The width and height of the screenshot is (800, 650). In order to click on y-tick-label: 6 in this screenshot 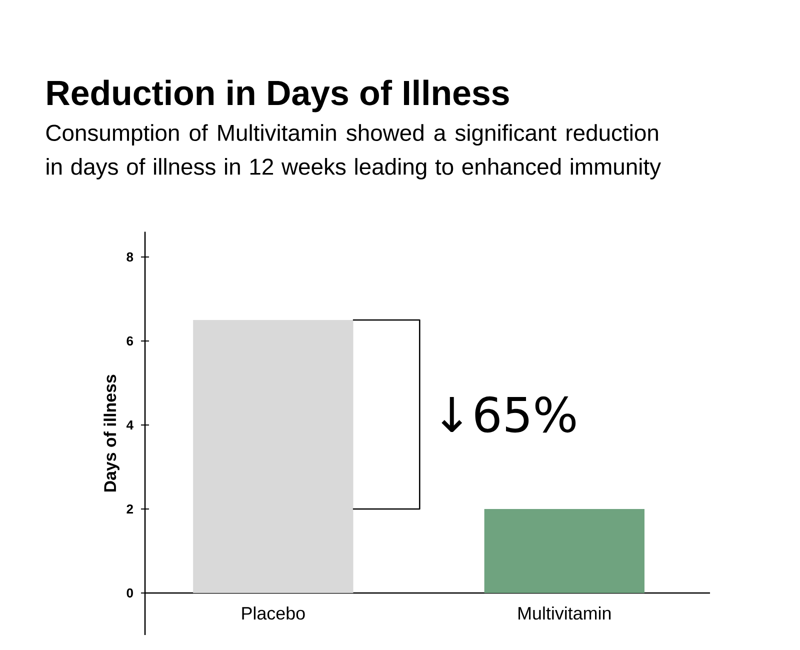, I will do `click(130, 341)`.